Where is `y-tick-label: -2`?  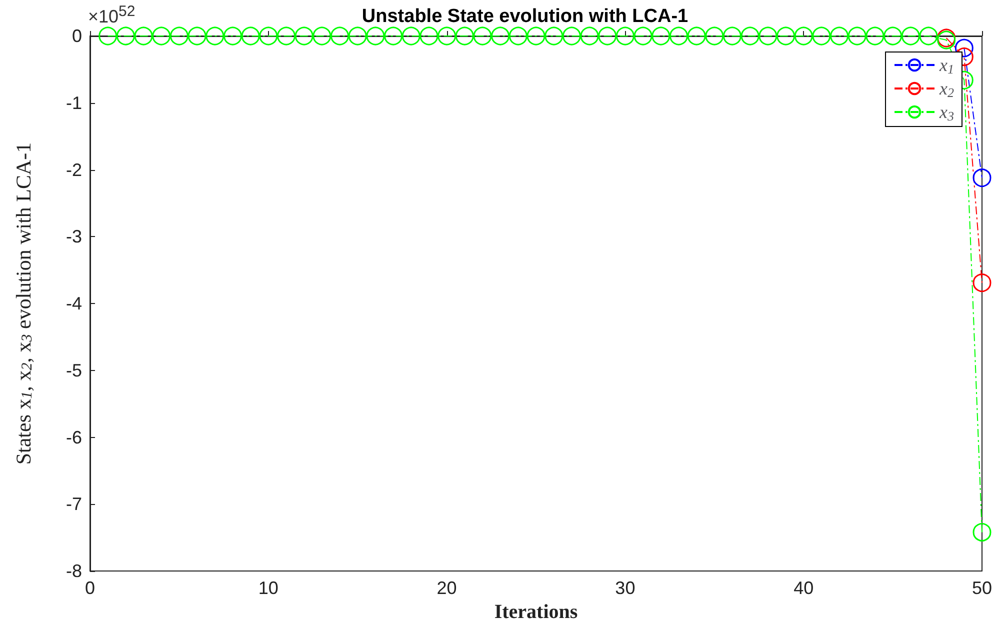 y-tick-label: -2 is located at coordinates (74, 170).